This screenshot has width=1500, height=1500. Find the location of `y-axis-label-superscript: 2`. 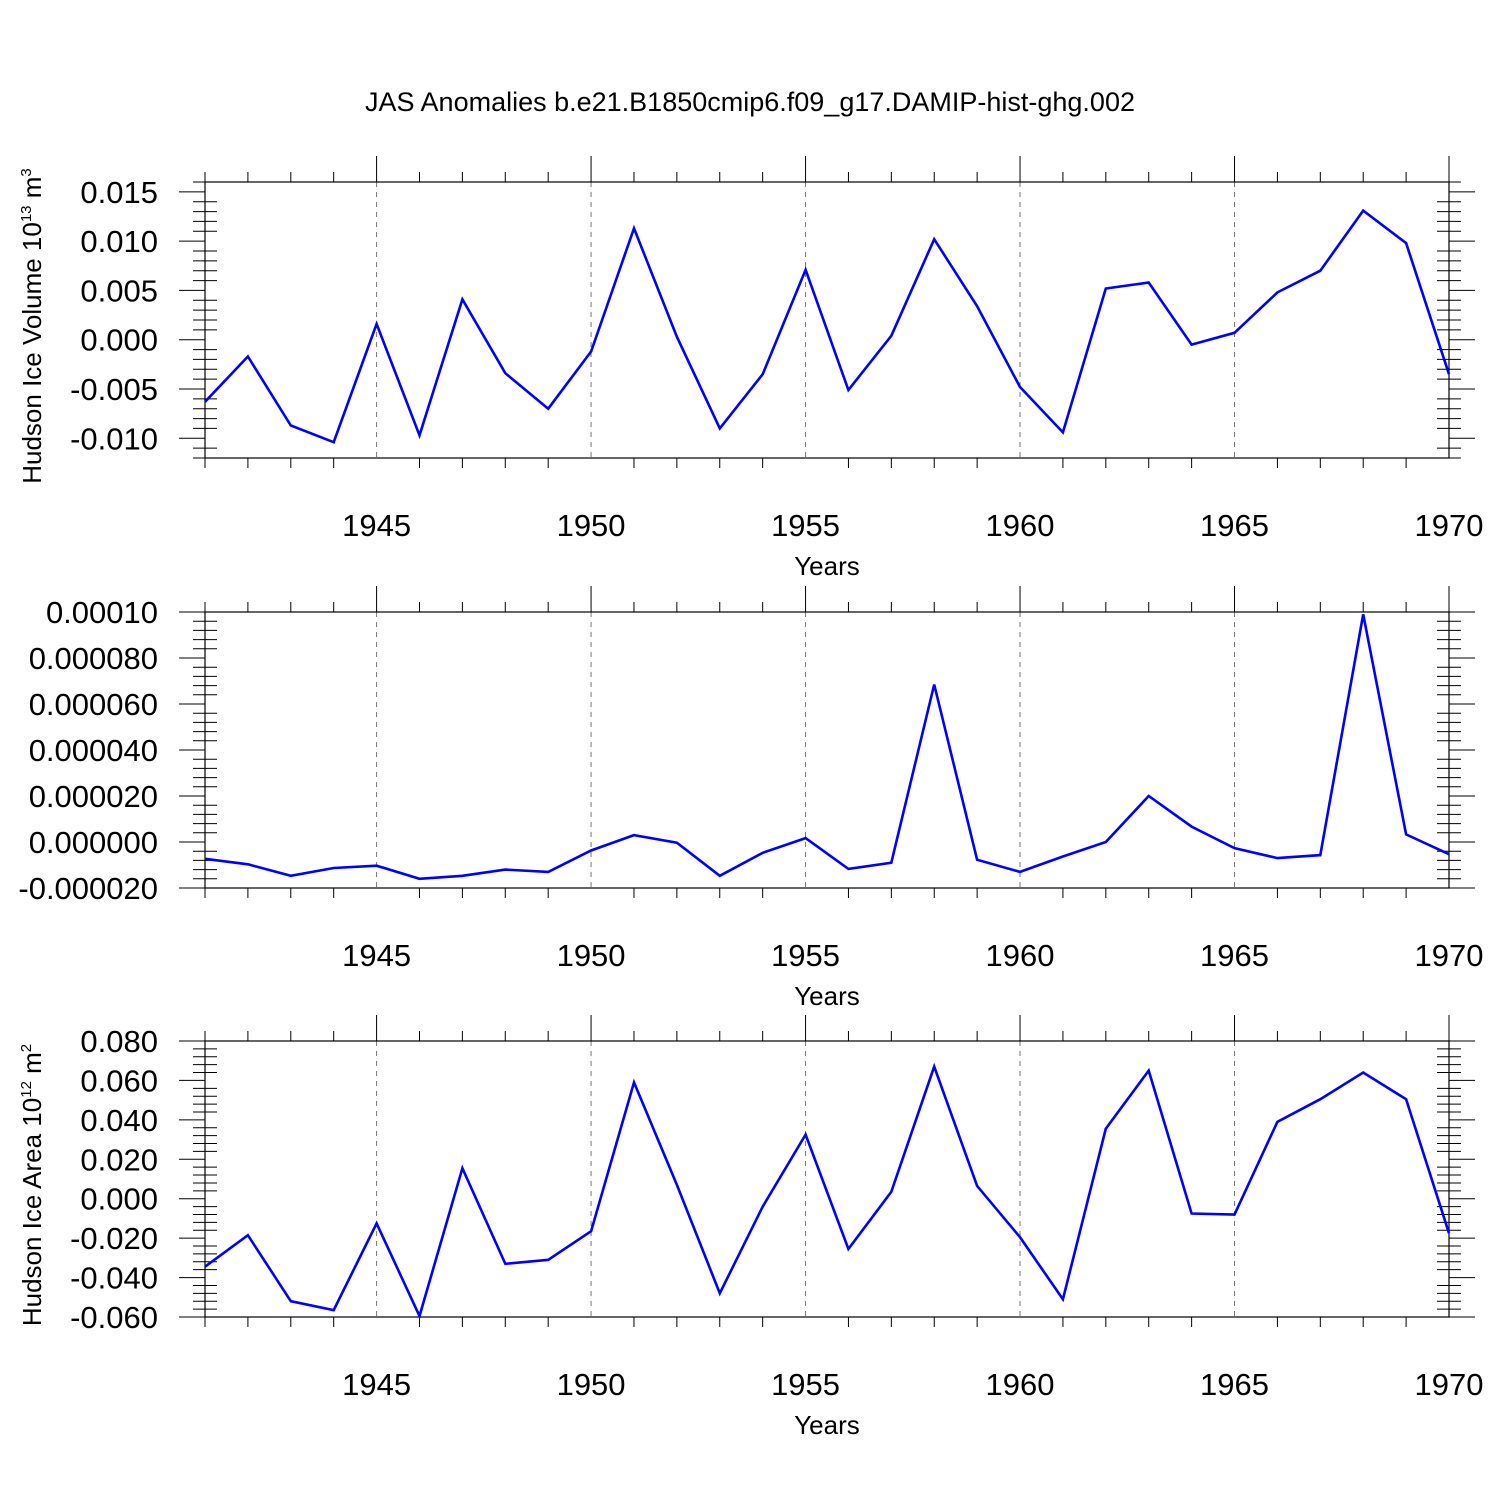

y-axis-label-superscript: 2 is located at coordinates (26, 1048).